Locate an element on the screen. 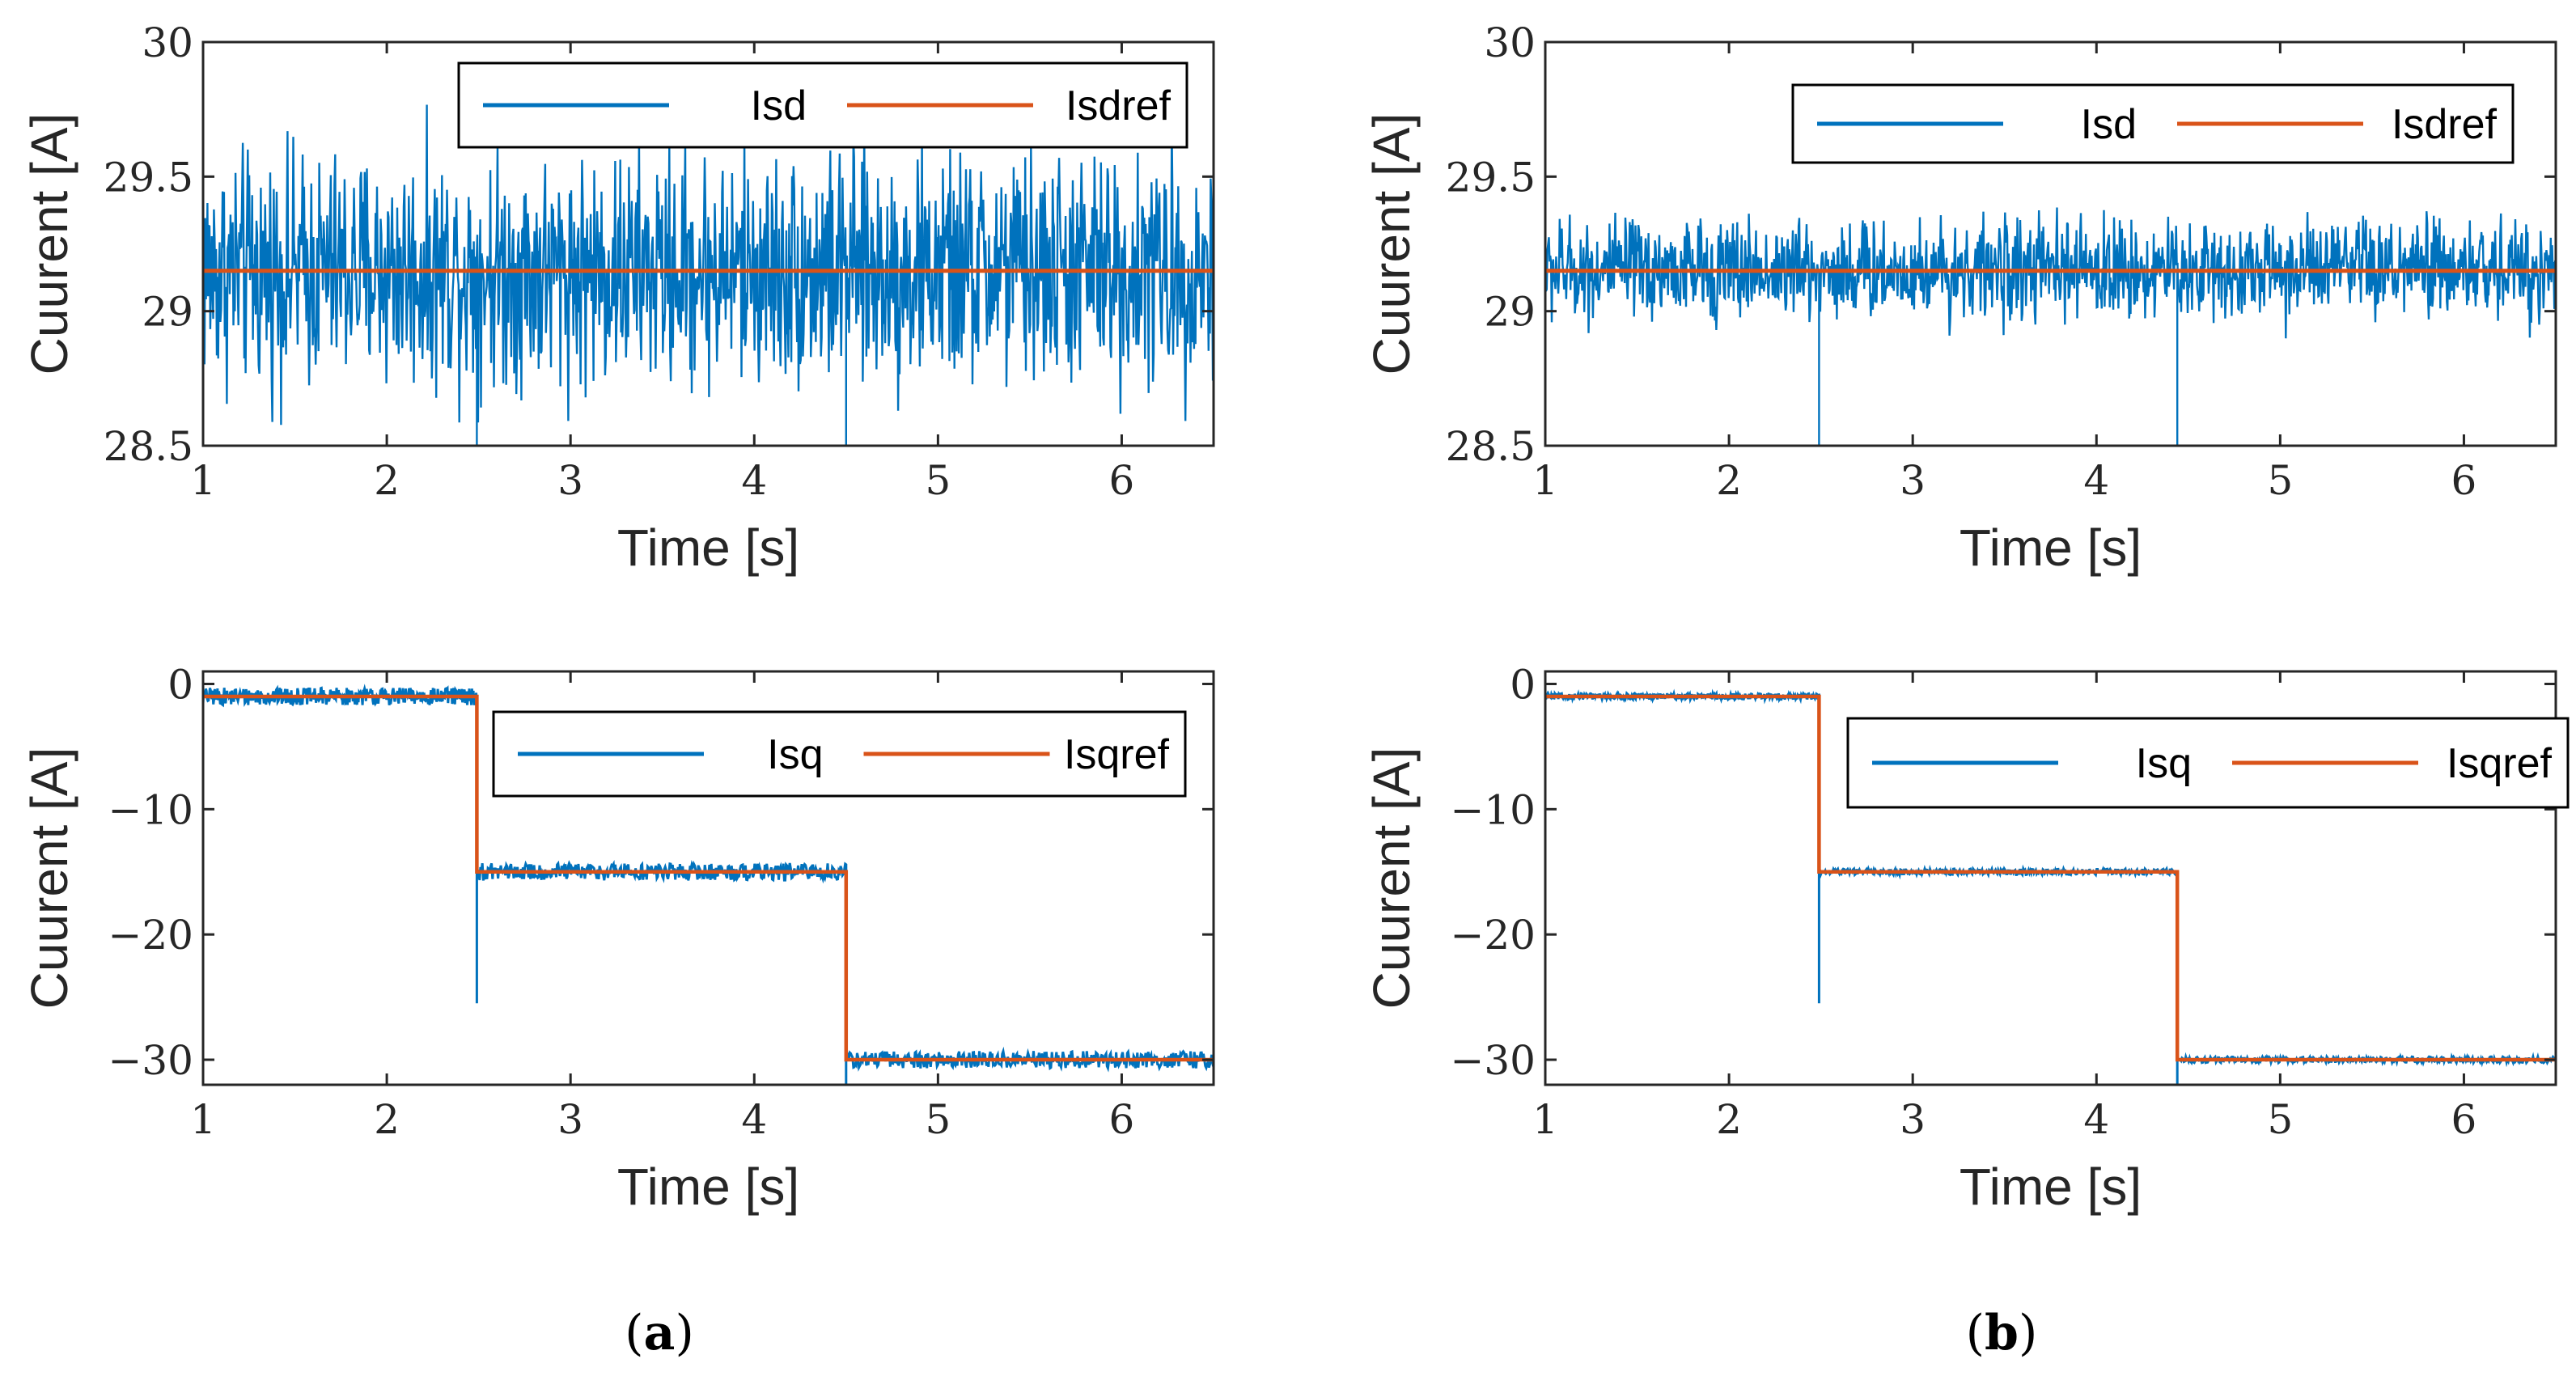 This screenshot has width=2576, height=1376. caption-a: (a) is located at coordinates (659, 1333).